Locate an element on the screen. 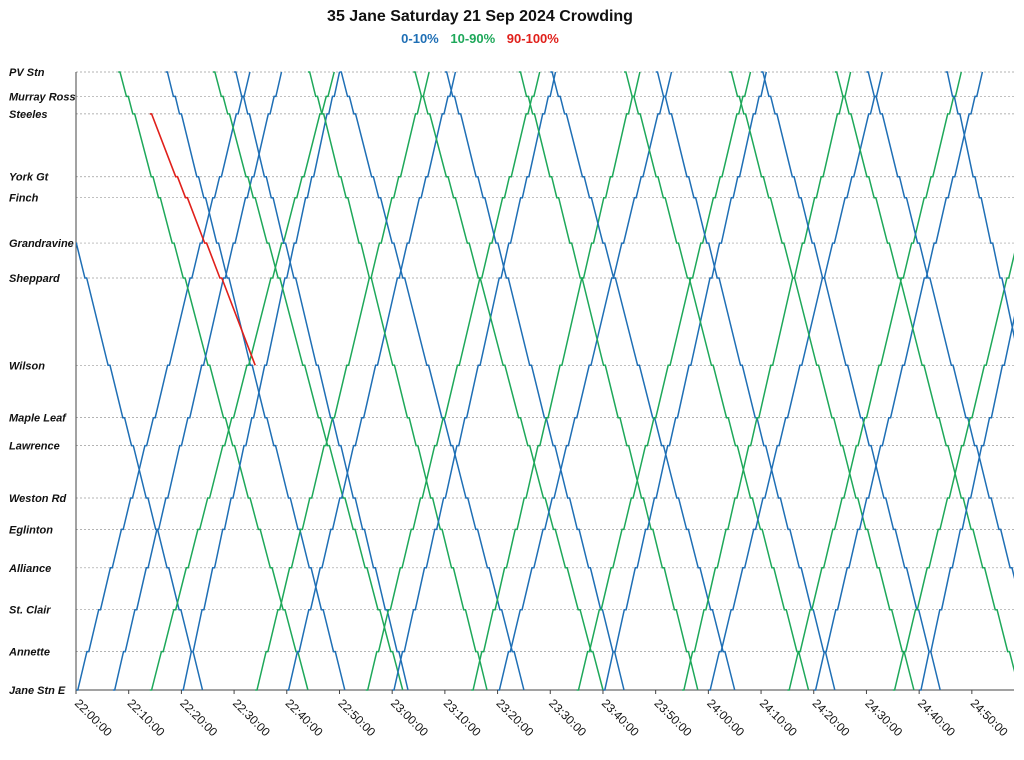 This screenshot has width=1024, height=760. stop-label: St. Clair is located at coordinates (30, 611).